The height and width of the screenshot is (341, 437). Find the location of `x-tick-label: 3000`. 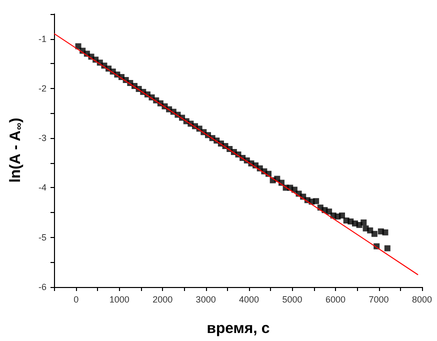

x-tick-label: 3000 is located at coordinates (206, 299).